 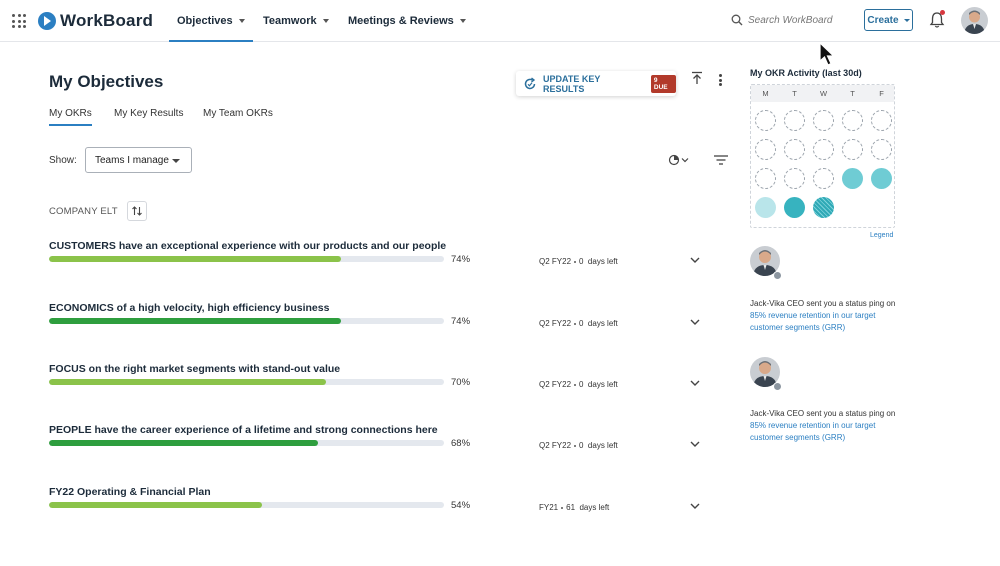 I want to click on search-input: Search WorkBoard, so click(x=791, y=20).